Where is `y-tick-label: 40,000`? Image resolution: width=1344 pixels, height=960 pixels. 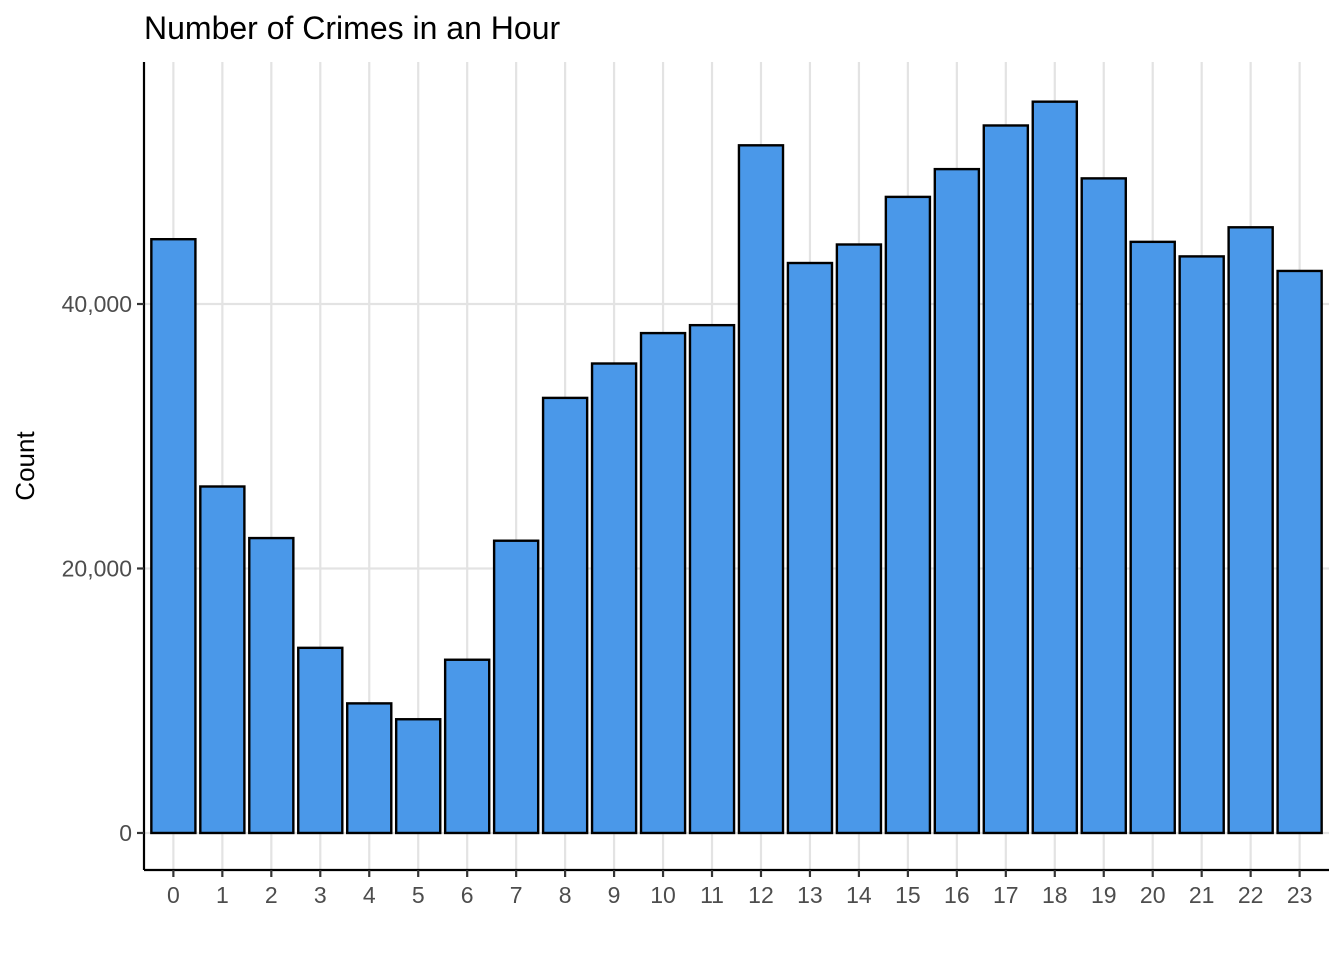
y-tick-label: 40,000 is located at coordinates (97, 304).